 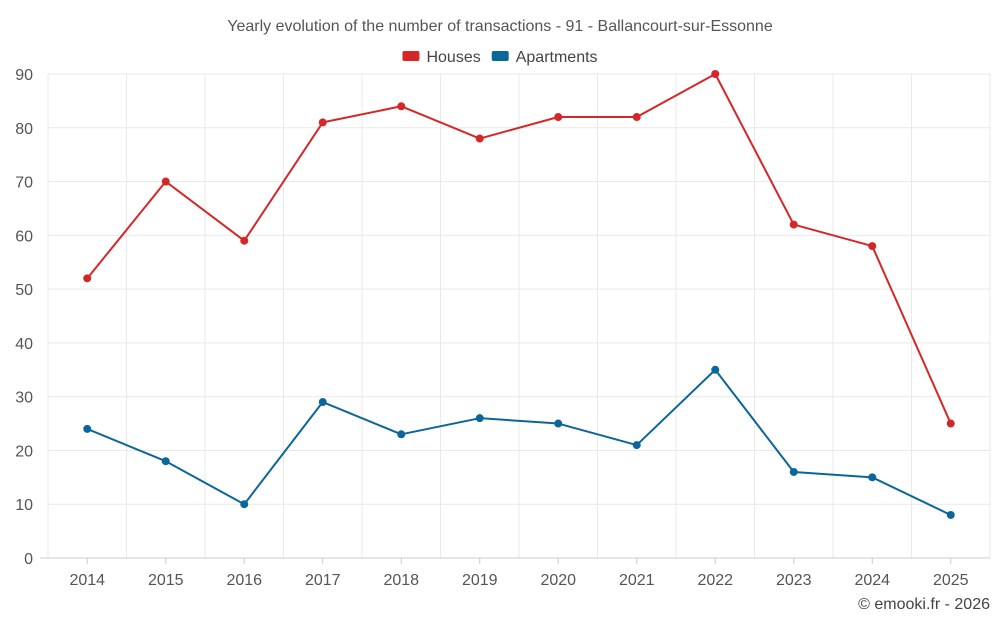 I want to click on x-tick-label: 2025, so click(x=951, y=580).